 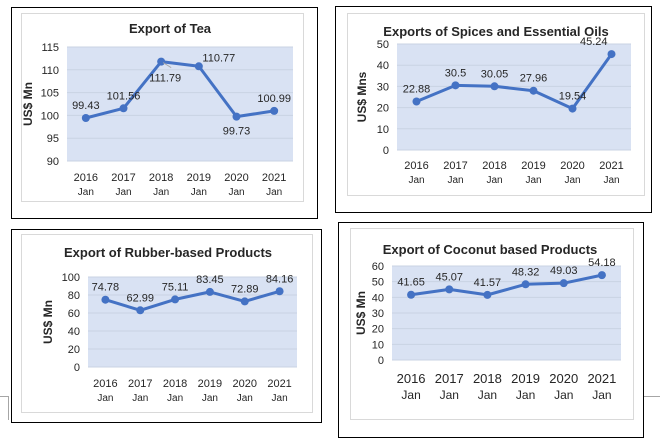 I want to click on tea-x-tick-label: 2017, so click(x=123, y=178).